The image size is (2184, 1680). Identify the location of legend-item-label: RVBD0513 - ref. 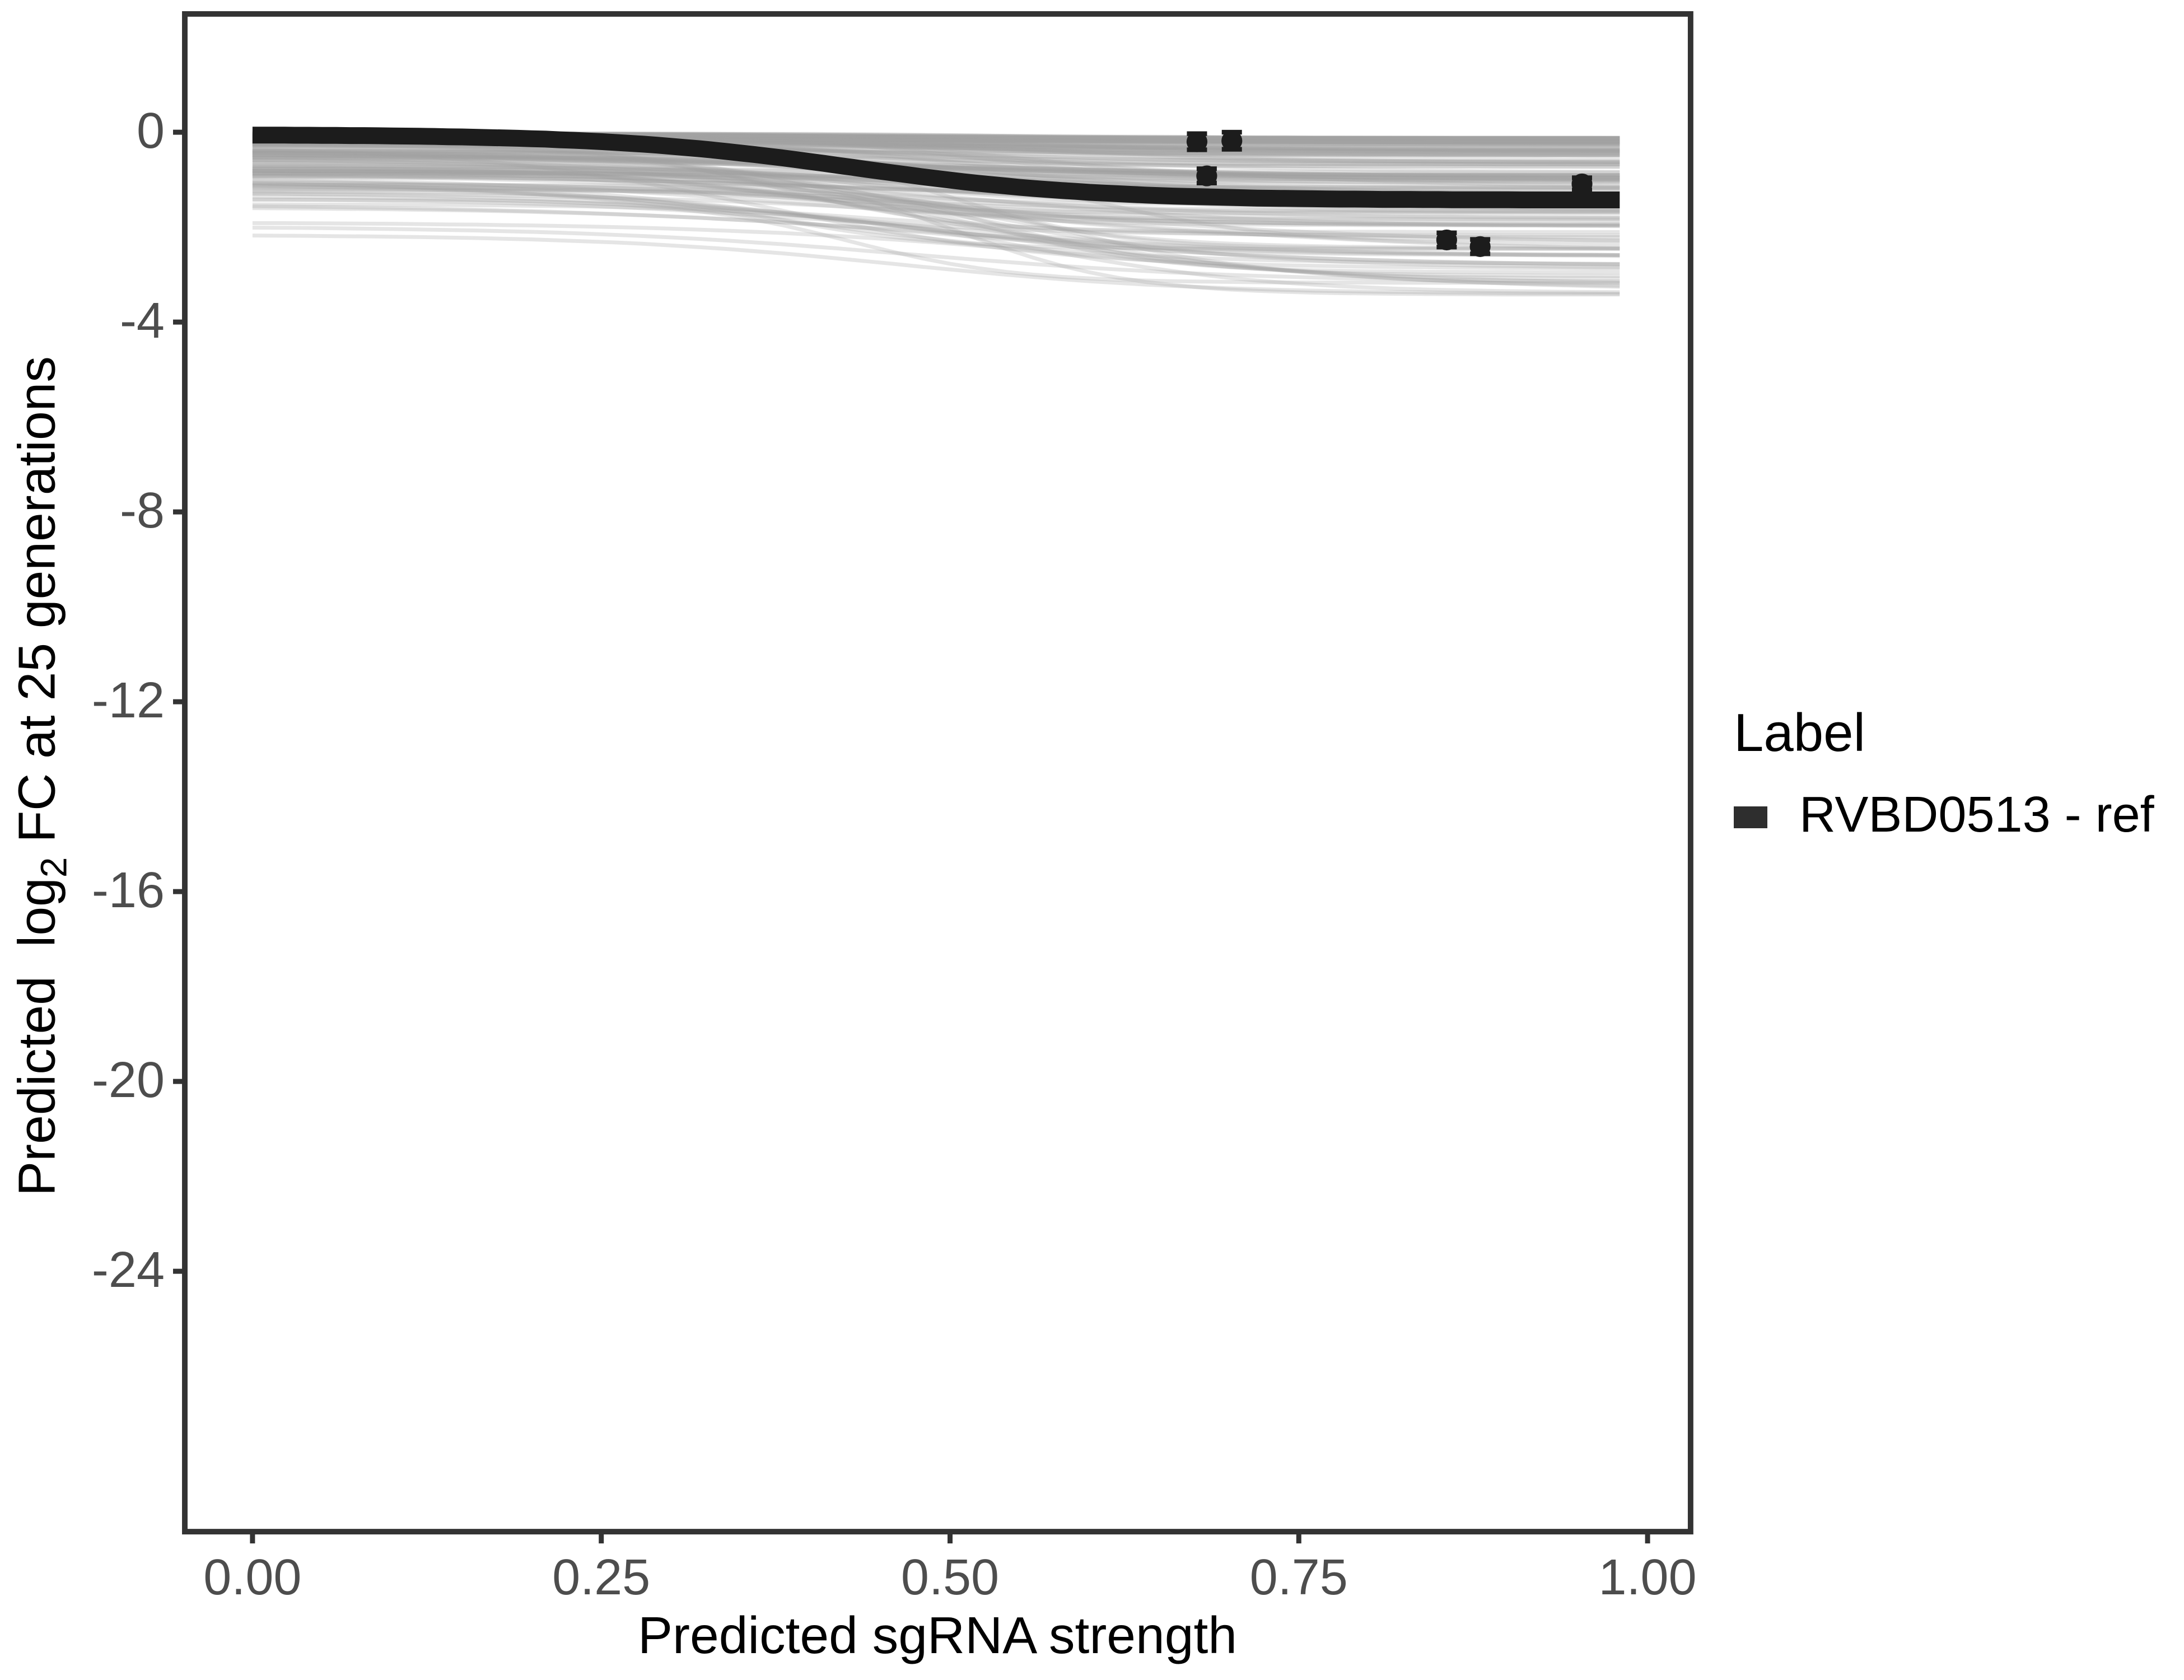
(1977, 816).